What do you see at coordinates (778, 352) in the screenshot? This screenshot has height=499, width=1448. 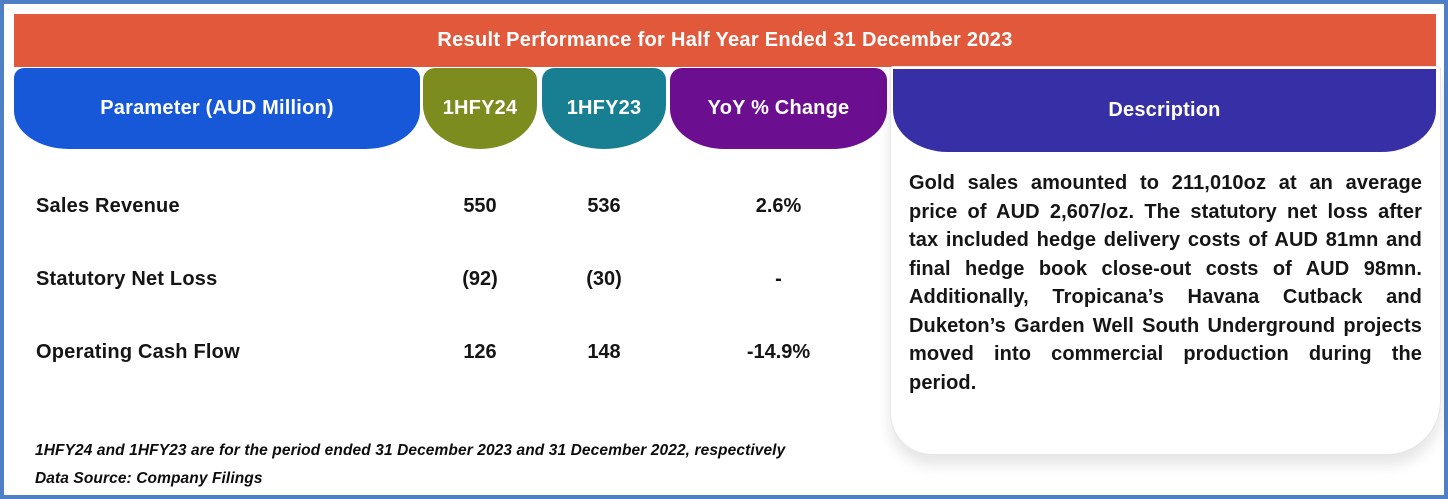 I see `cell-operating-cash-flow-yoy: -14.9%` at bounding box center [778, 352].